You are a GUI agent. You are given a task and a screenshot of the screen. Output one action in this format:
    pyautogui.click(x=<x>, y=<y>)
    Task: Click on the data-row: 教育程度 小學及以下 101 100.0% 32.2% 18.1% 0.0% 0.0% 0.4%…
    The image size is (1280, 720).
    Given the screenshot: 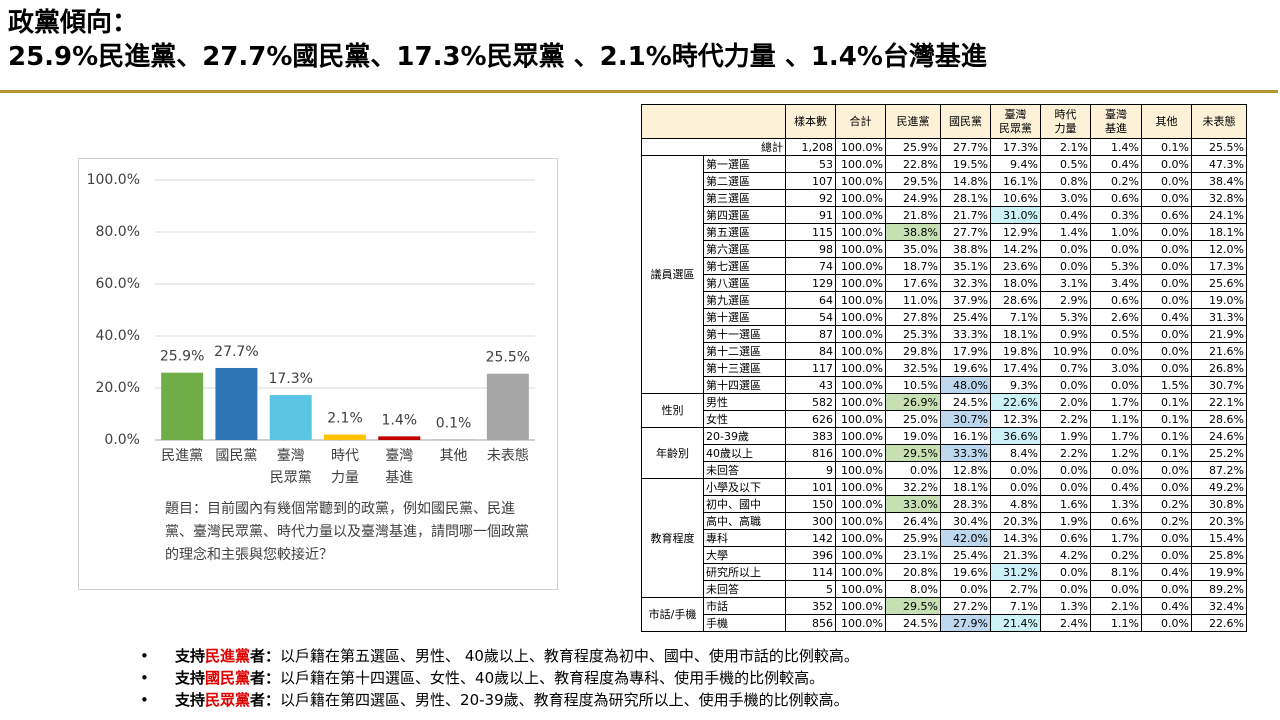 What is the action you would take?
    pyautogui.click(x=944, y=538)
    